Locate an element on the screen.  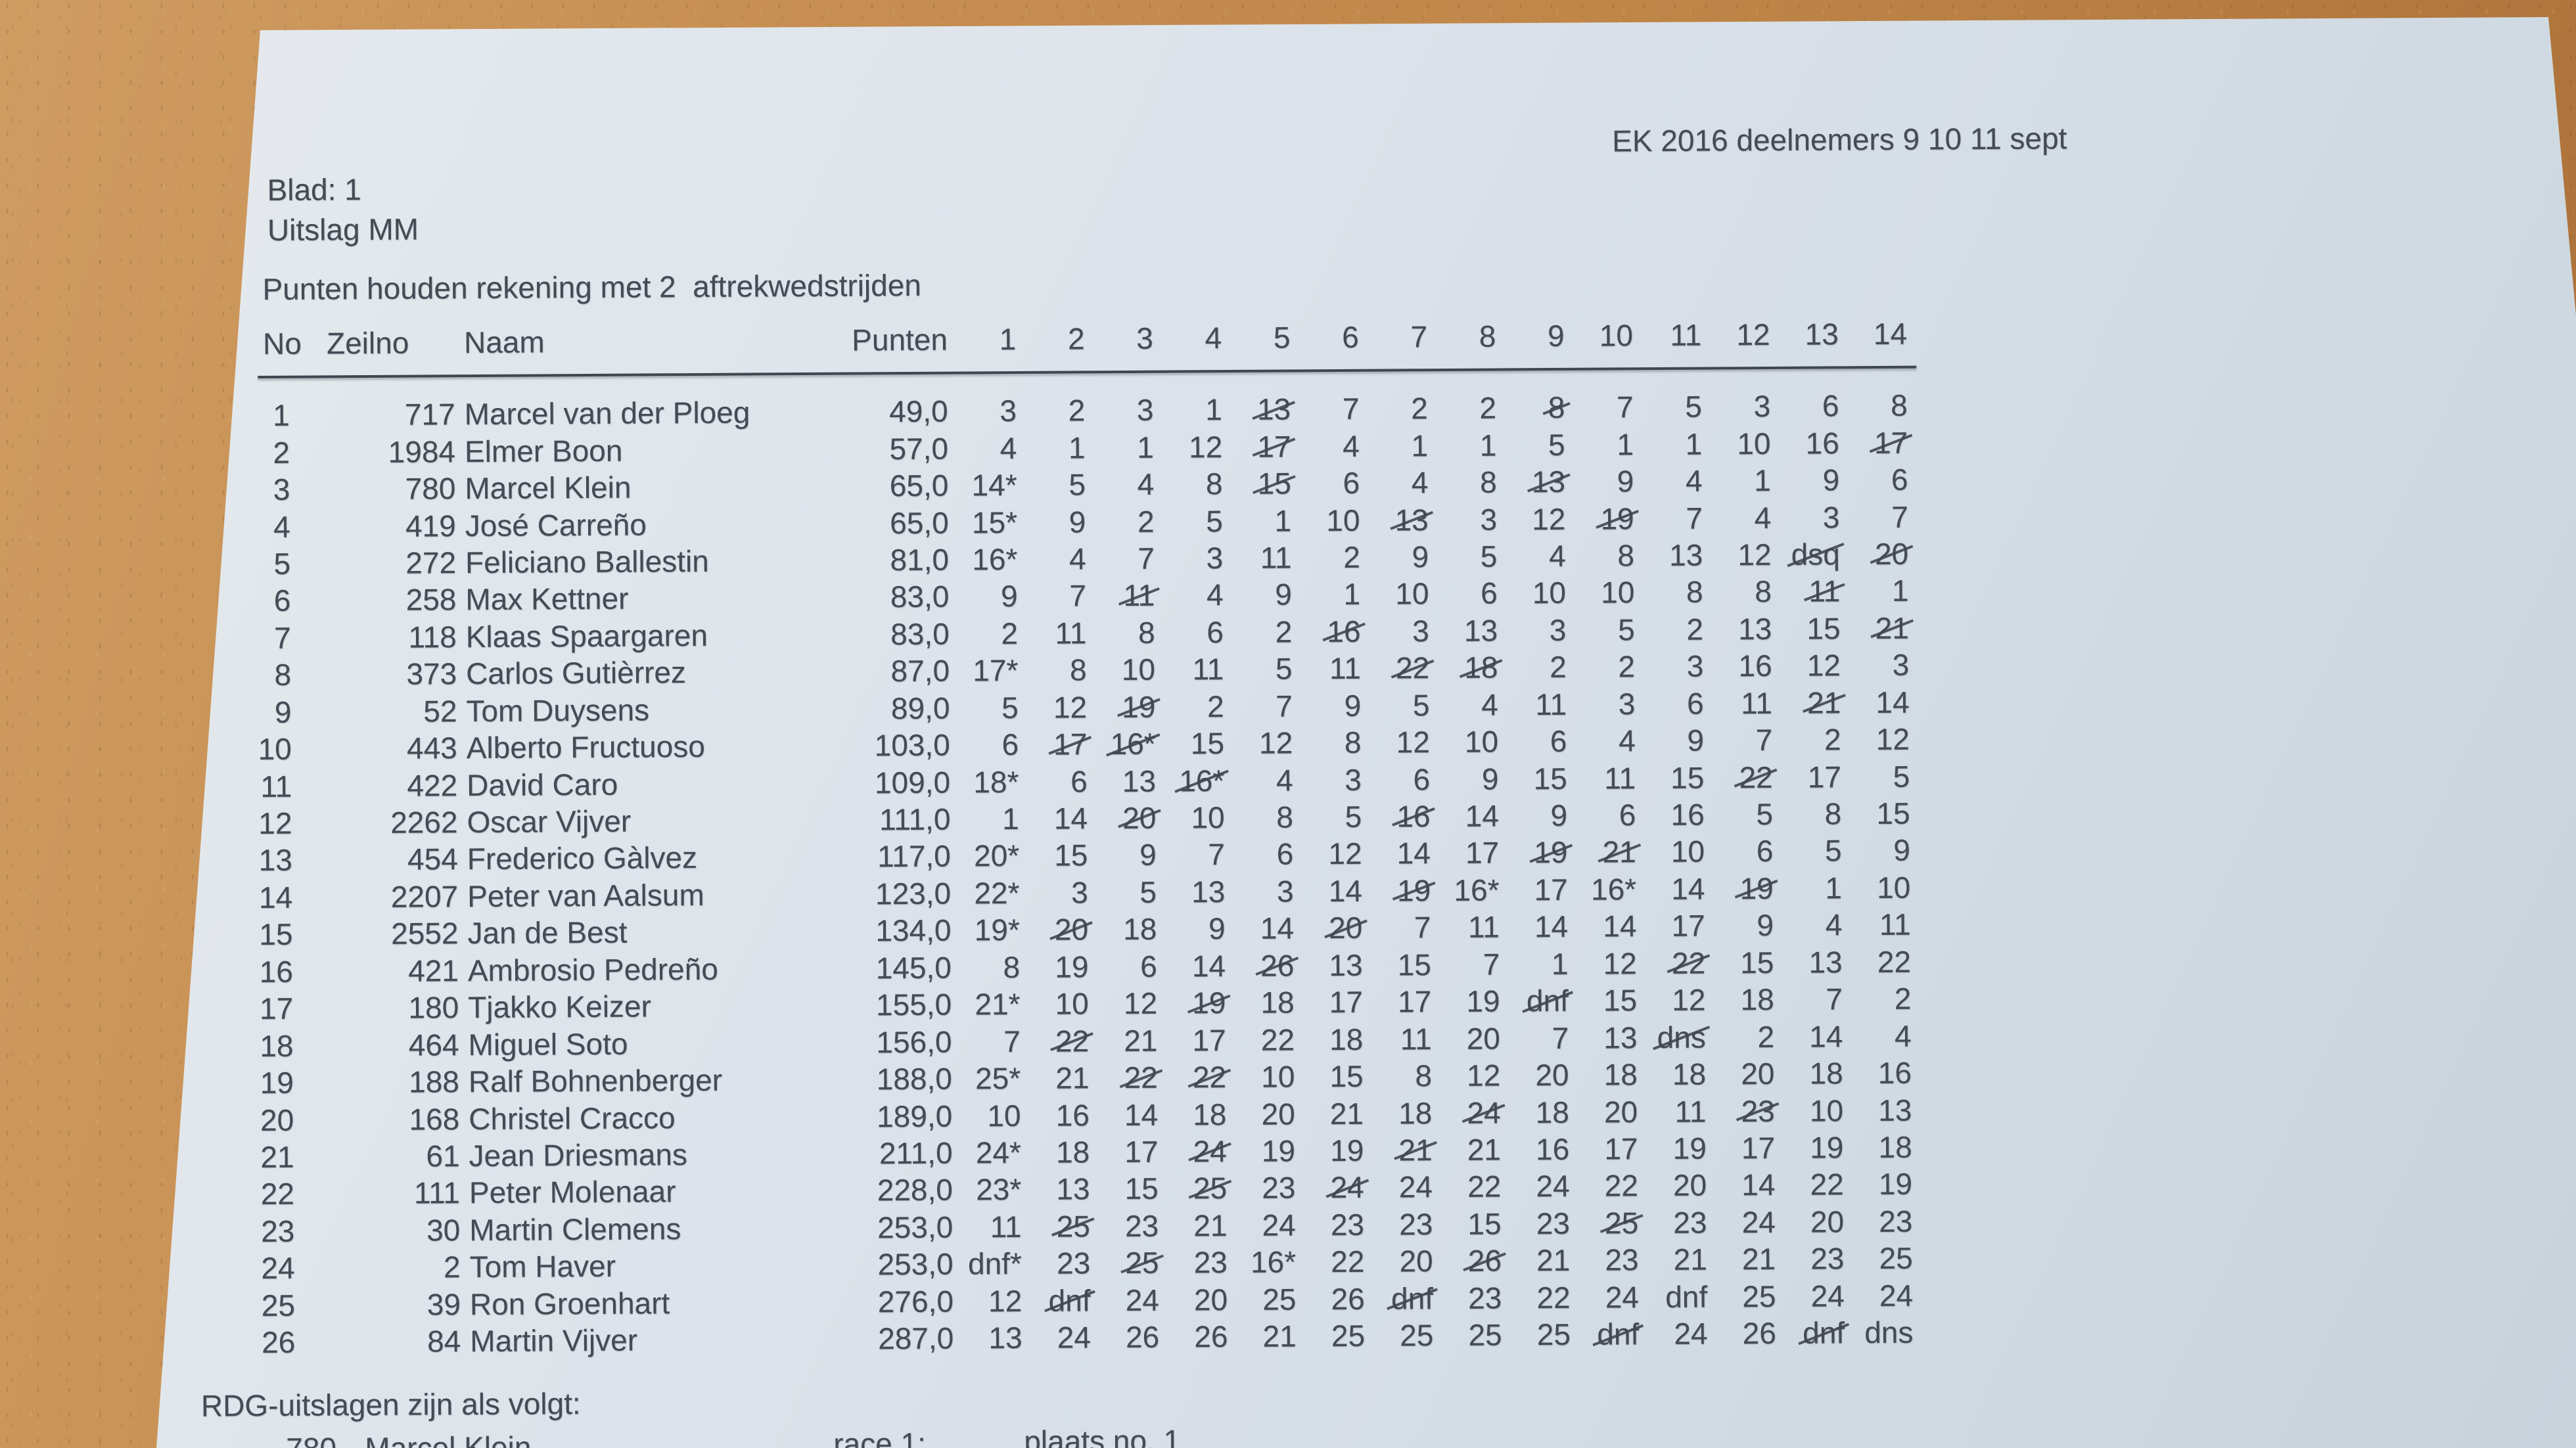
rdg-race-label: race 1: is located at coordinates (880, 1437).